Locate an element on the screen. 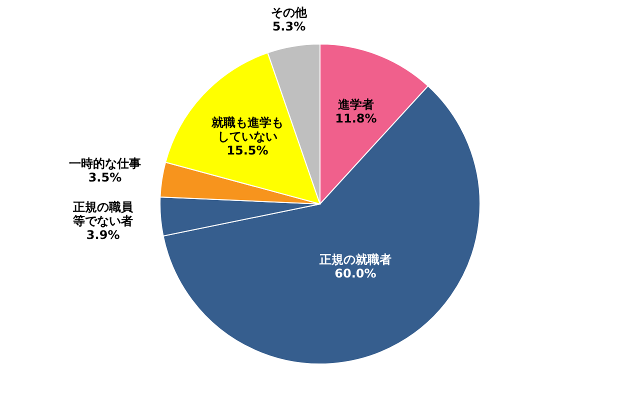 This screenshot has width=640, height=408. data-label: 15.5% is located at coordinates (247, 150).